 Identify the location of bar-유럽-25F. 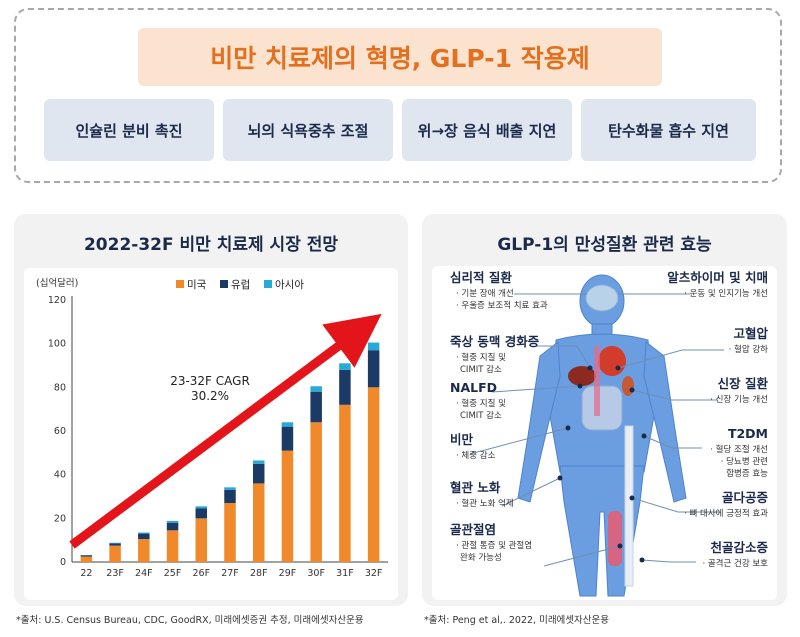
(172, 526).